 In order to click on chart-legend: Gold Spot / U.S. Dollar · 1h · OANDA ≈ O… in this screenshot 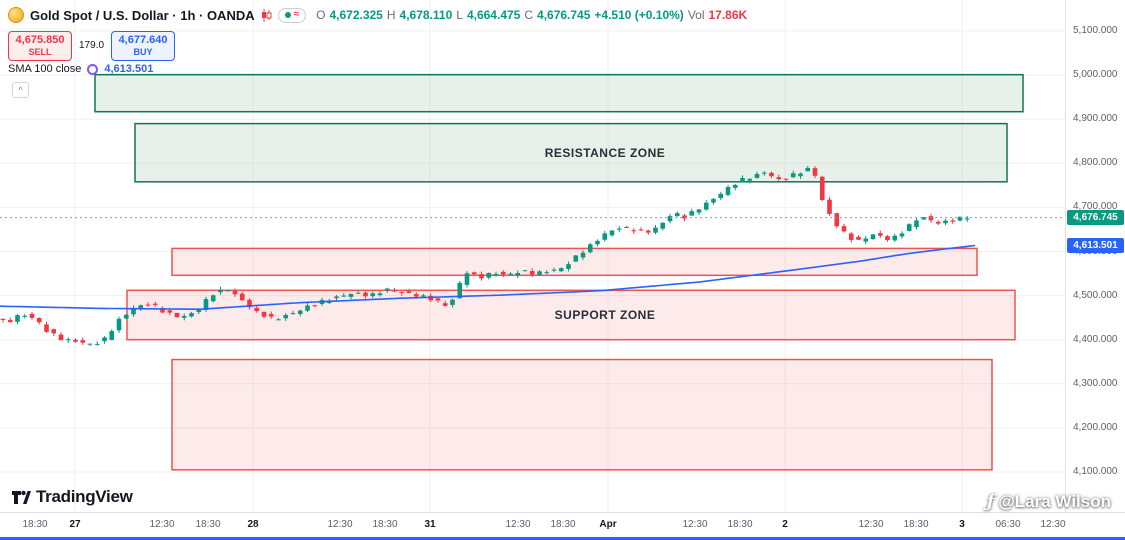, I will do `click(377, 15)`.